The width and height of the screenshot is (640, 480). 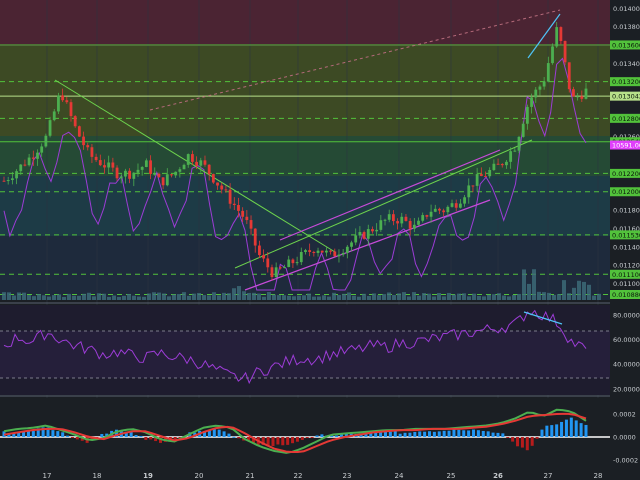 What do you see at coordinates (544, 36) in the screenshot?
I see `divergence-line-price` at bounding box center [544, 36].